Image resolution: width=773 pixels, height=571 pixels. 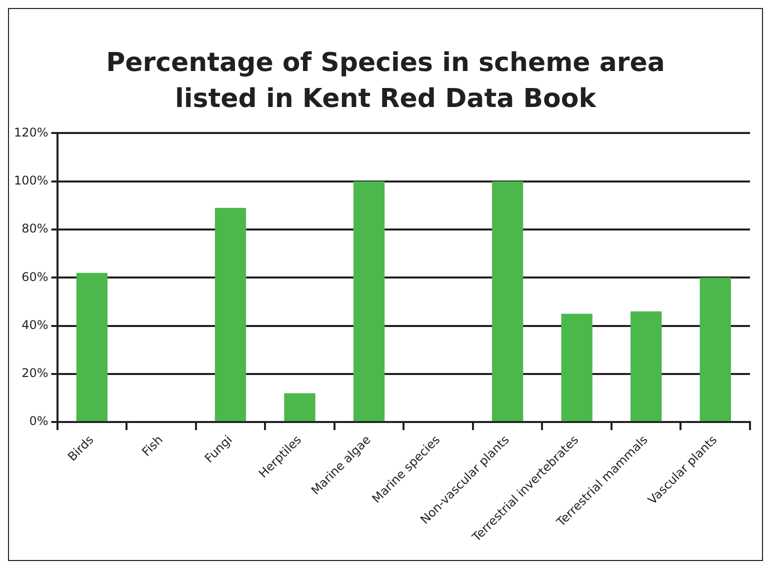 I want to click on y-tick-label: 20%, so click(x=35, y=373).